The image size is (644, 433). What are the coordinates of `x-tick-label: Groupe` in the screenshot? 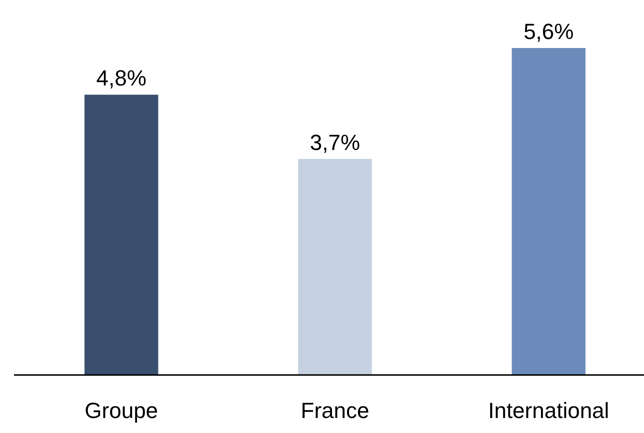 It's located at (121, 410).